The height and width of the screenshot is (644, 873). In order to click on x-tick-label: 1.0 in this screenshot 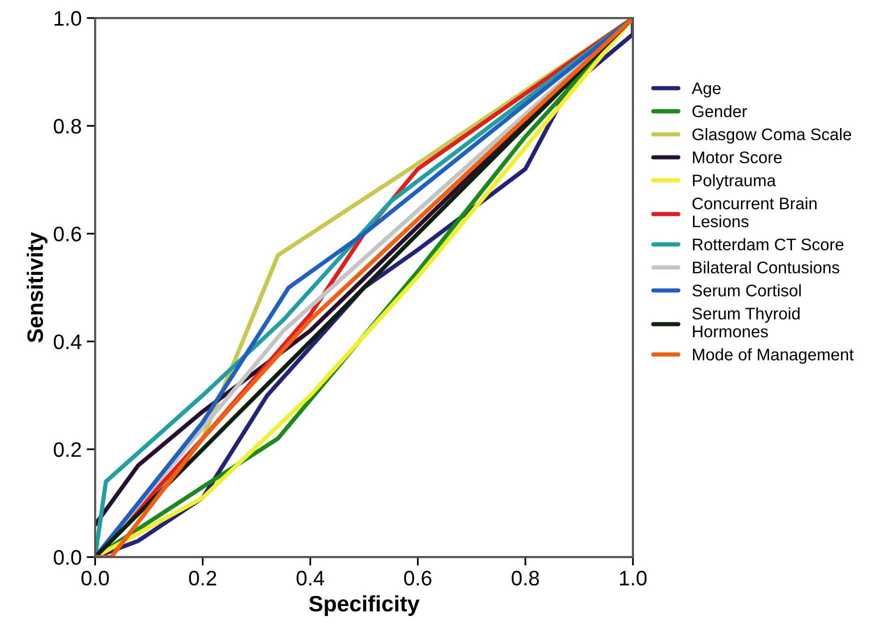, I will do `click(633, 578)`.